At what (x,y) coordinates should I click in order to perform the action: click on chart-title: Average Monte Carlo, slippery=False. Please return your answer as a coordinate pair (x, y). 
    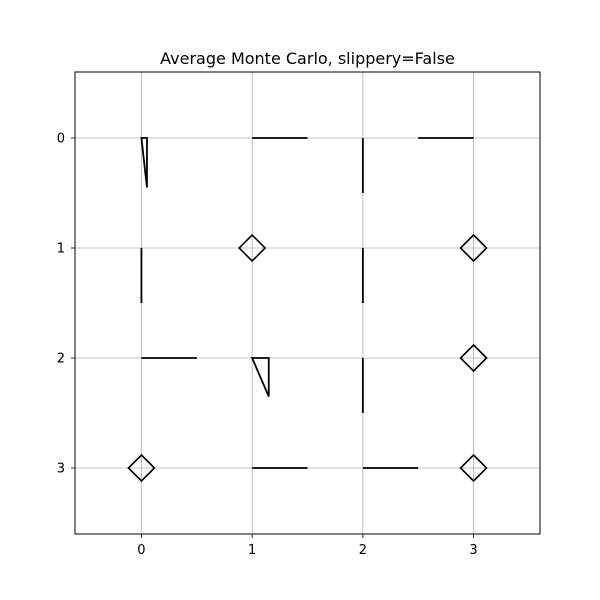
    Looking at the image, I should click on (307, 58).